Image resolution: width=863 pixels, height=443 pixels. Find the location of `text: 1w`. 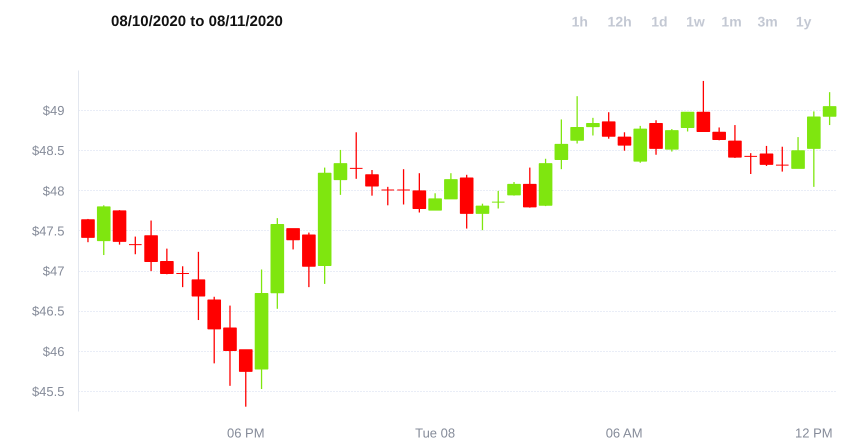

text: 1w is located at coordinates (695, 22).